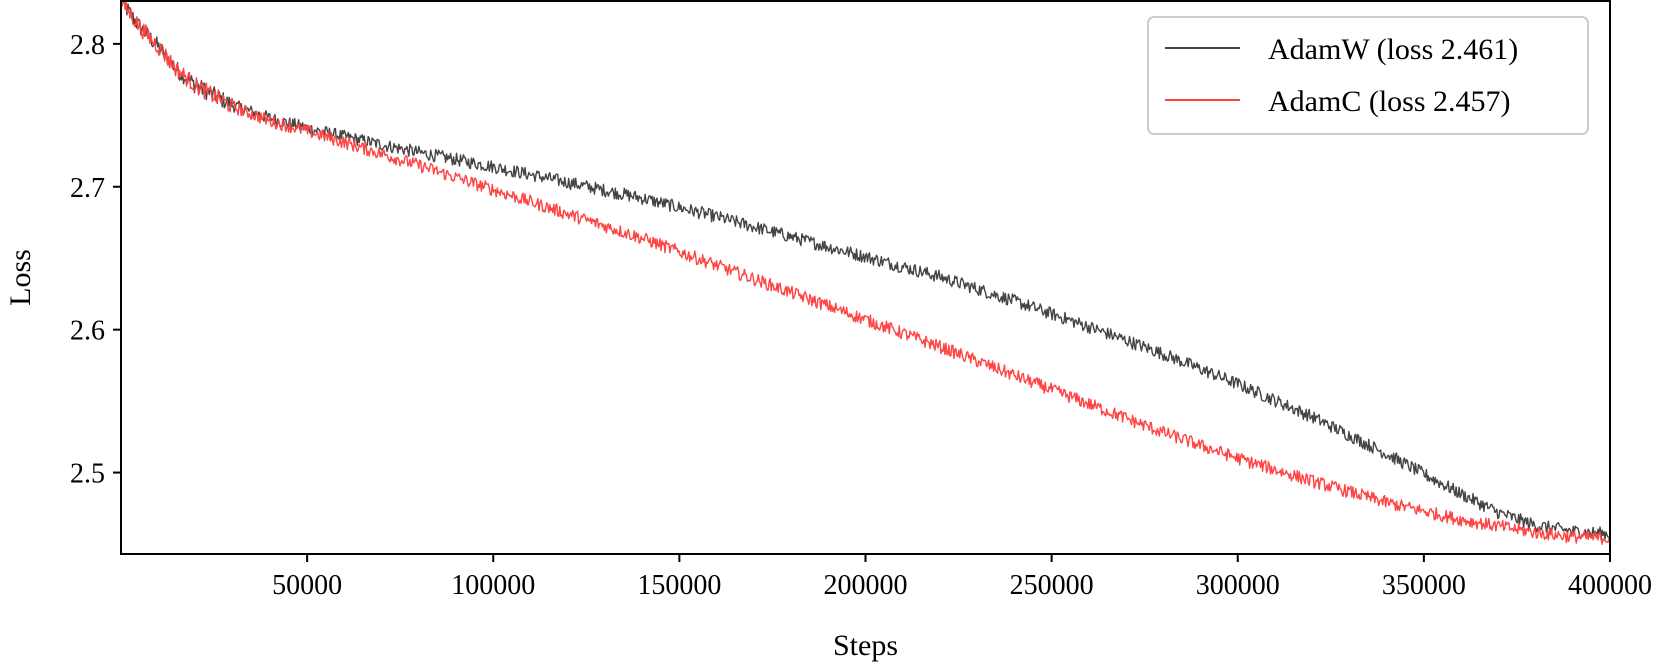  Describe the element at coordinates (87, 331) in the screenshot. I see `y-tick-label: 2.6` at that location.